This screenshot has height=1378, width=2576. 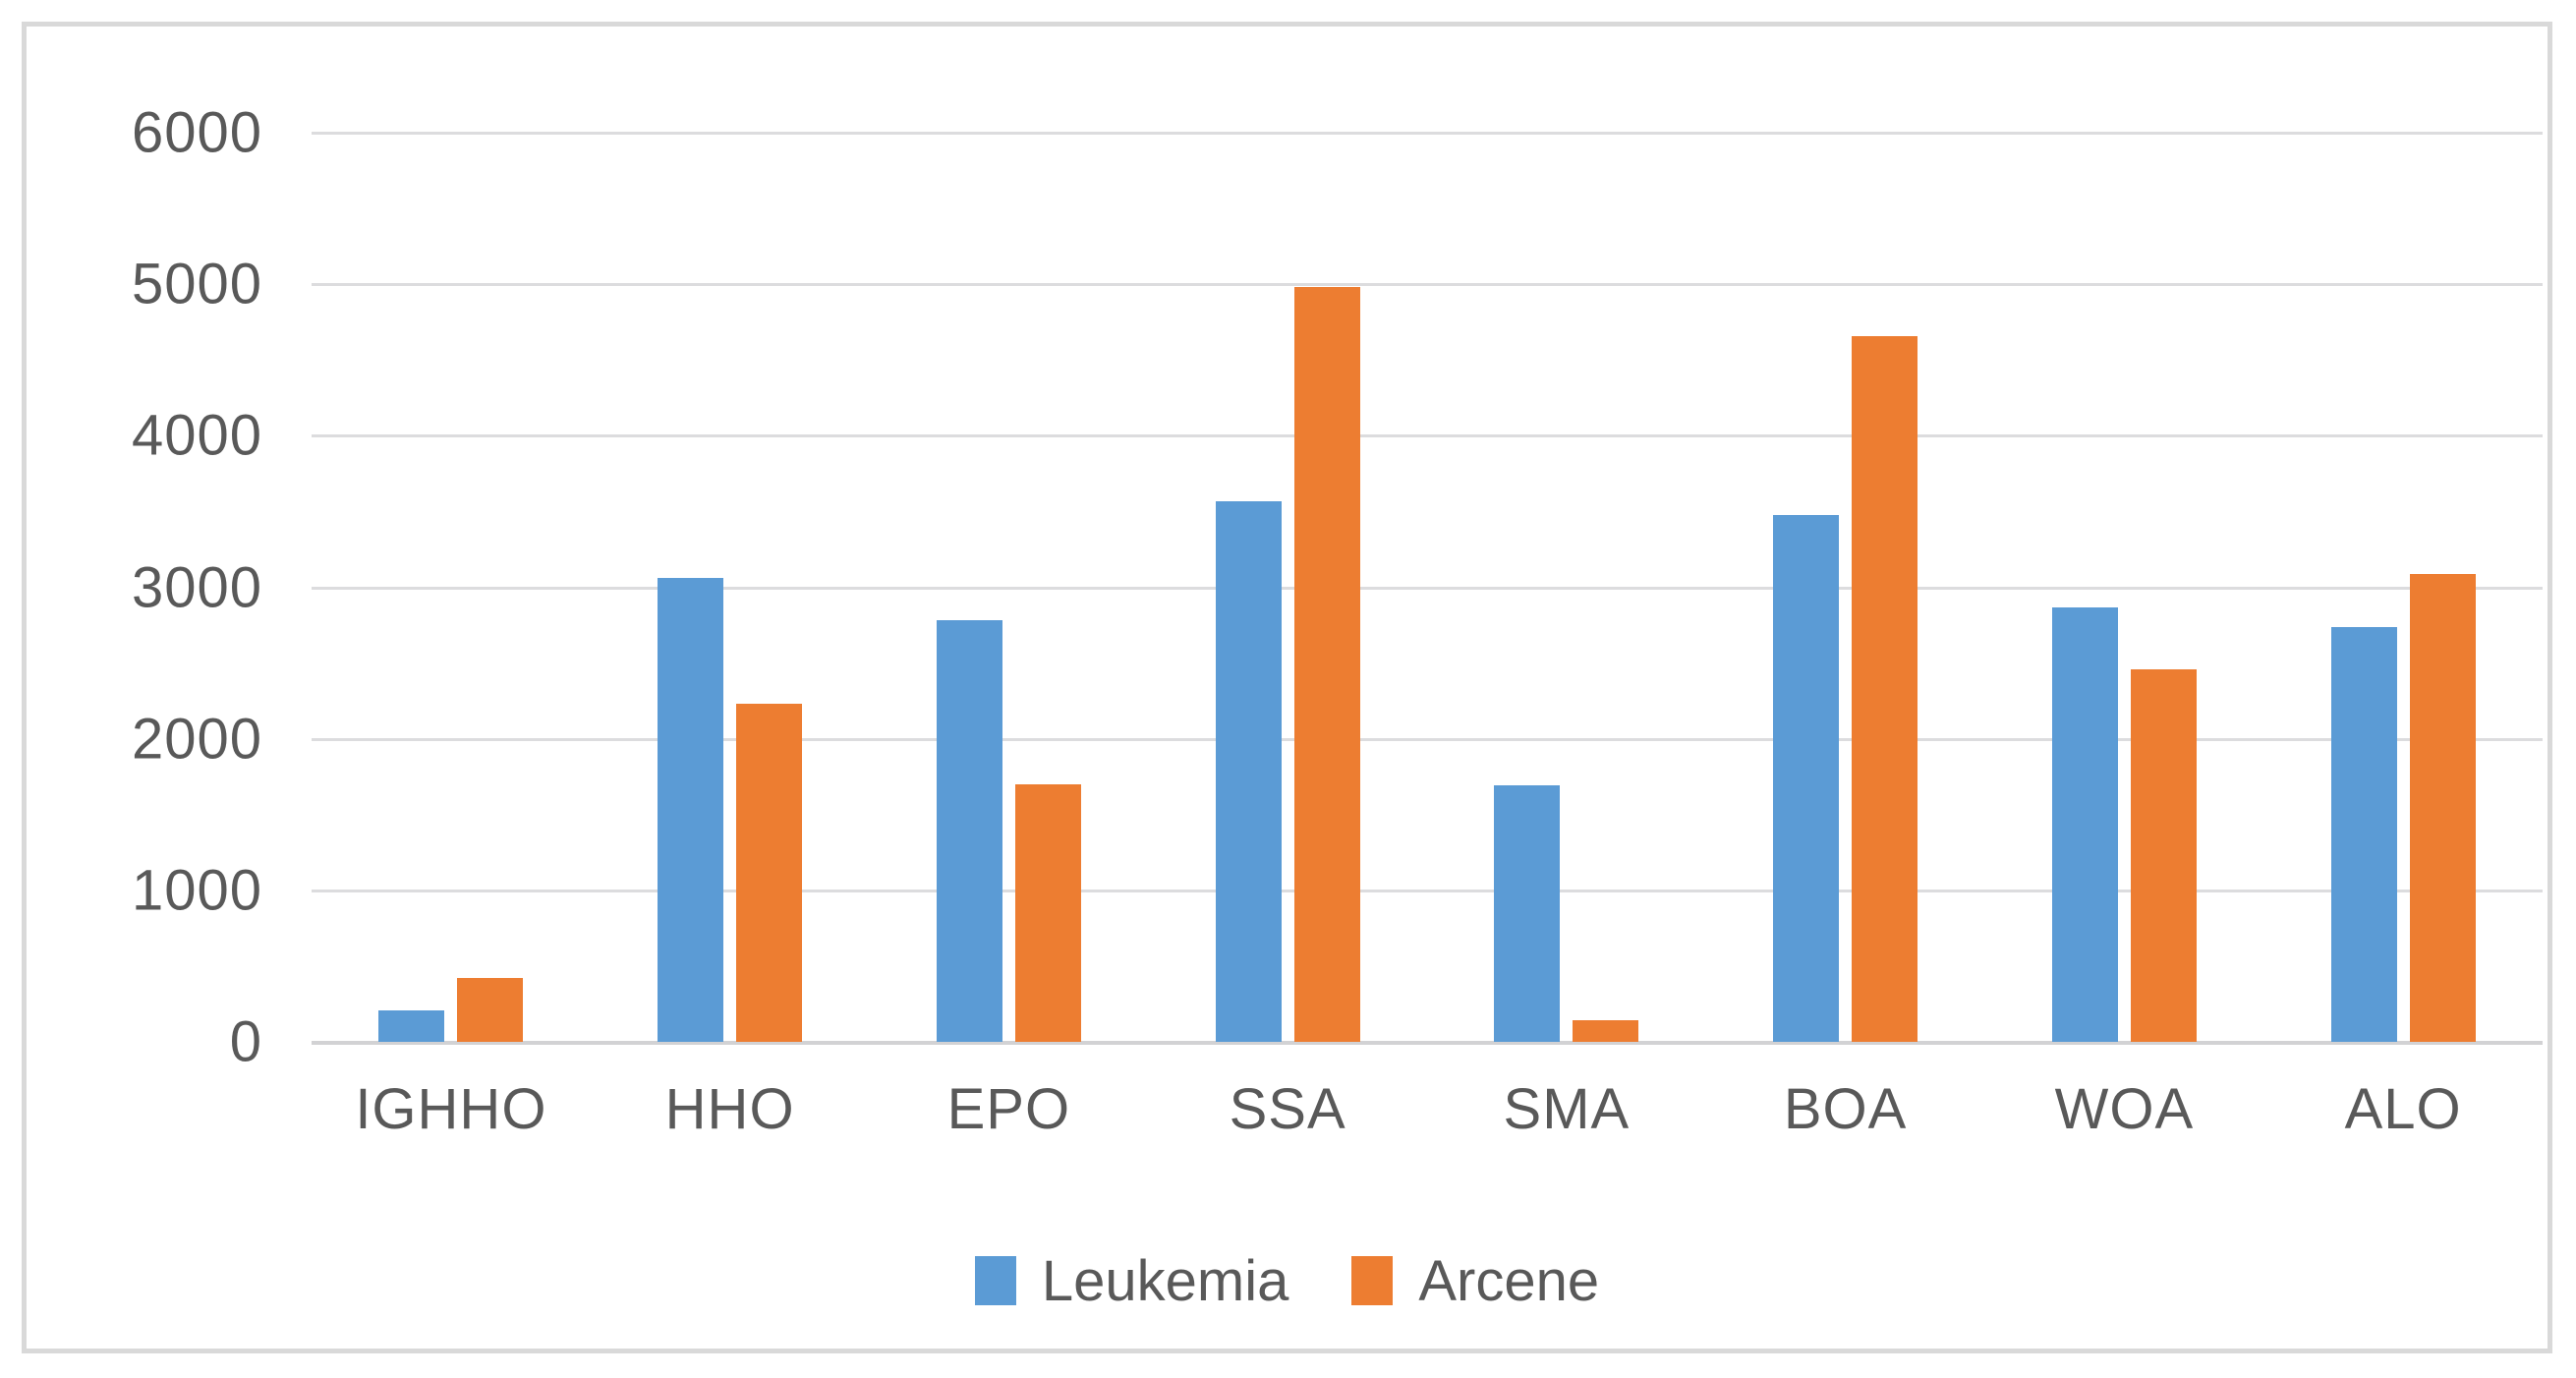 I want to click on bar-group-boa, so click(x=1846, y=587).